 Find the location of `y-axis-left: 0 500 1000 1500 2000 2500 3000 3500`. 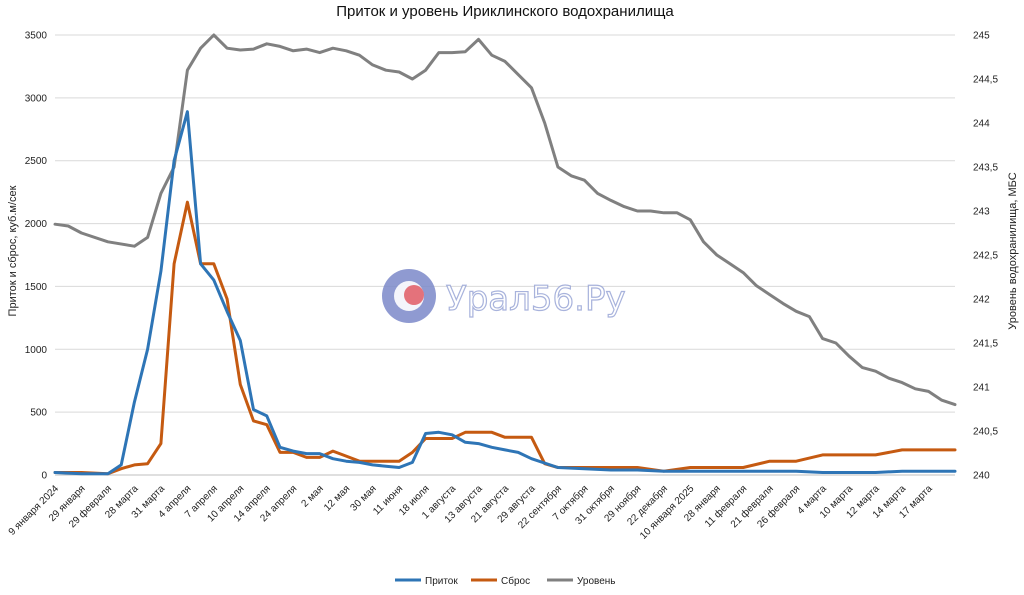

y-axis-left: 0 500 1000 1500 2000 2500 3000 3500 is located at coordinates (36, 256).